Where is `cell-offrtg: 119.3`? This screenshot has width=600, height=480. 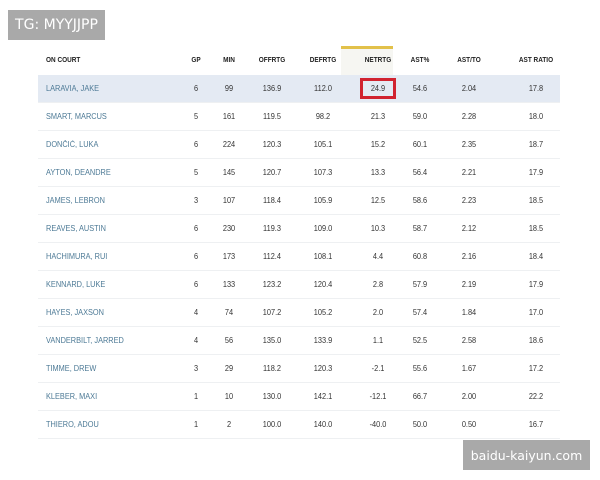
cell-offrtg: 119.3 is located at coordinates (272, 228).